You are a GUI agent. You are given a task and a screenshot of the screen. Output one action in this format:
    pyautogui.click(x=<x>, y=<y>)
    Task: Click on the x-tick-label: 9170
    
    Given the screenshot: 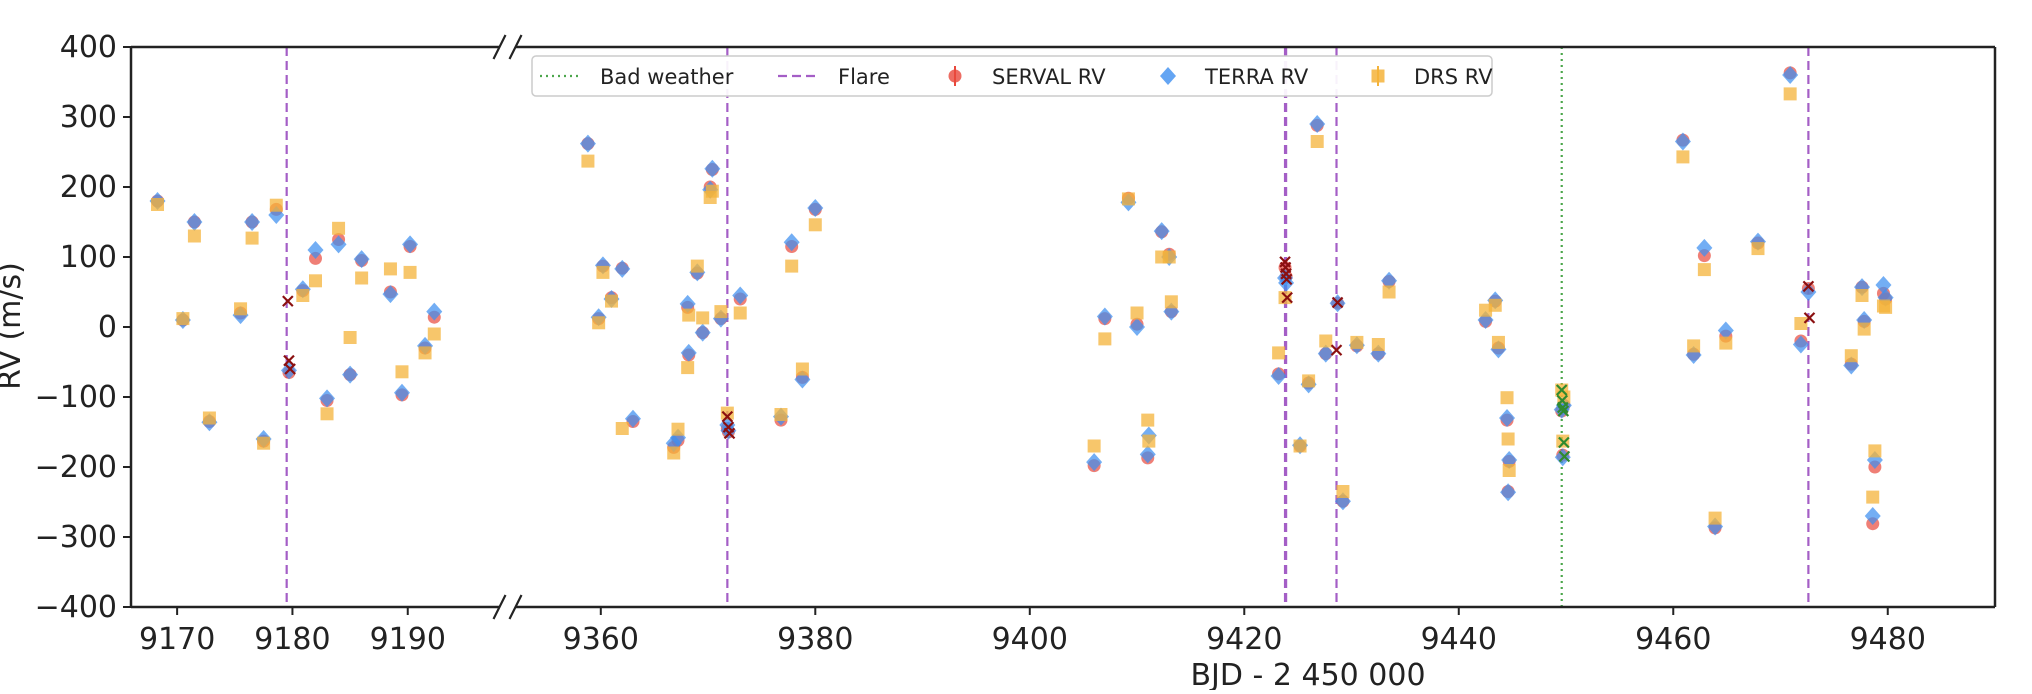 What is the action you would take?
    pyautogui.click(x=177, y=639)
    